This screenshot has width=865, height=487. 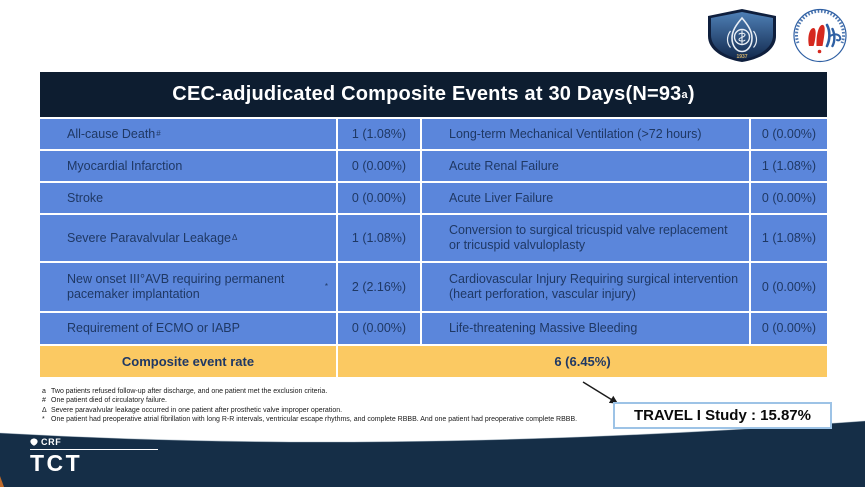 I want to click on event-label-cell: Acute Liver Failure, so click(x=585, y=198).